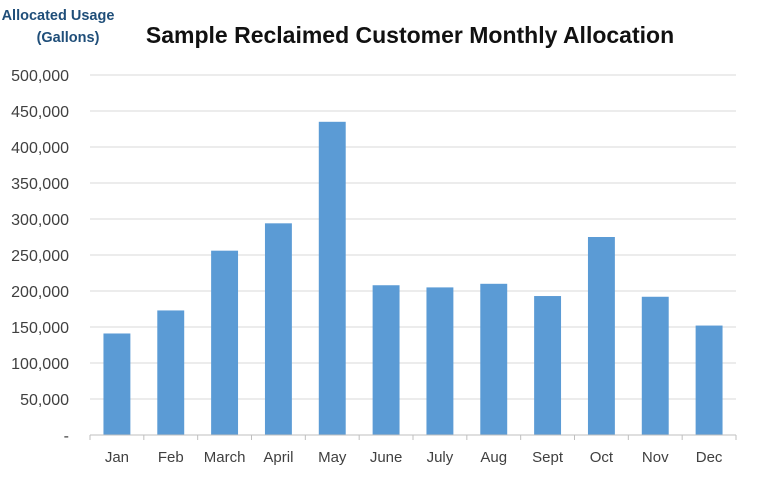 The image size is (765, 489). I want to click on x-axis, so click(413, 437).